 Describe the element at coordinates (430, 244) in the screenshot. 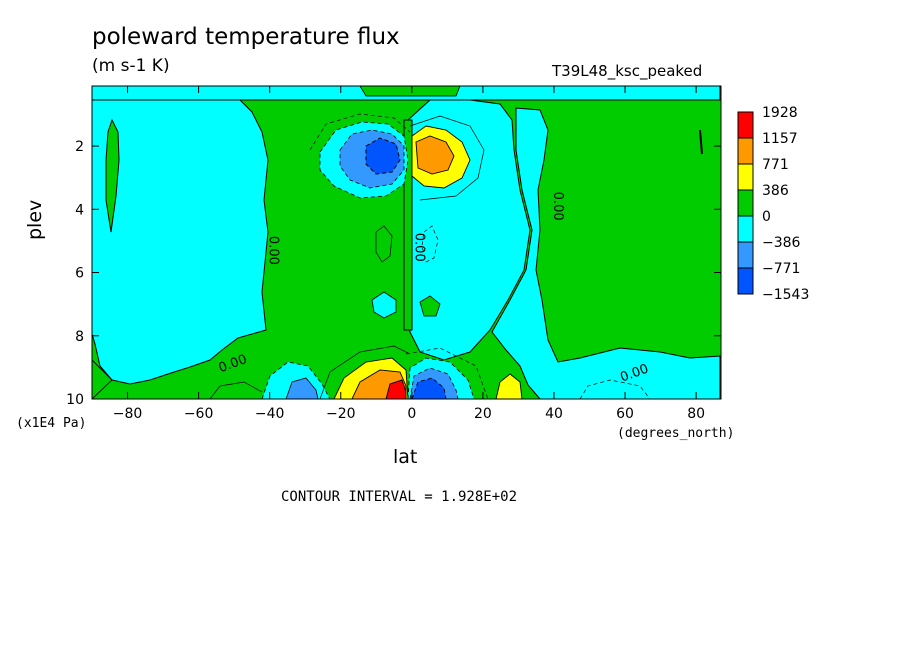

I see `contour-line-mid-negative-loop` at that location.